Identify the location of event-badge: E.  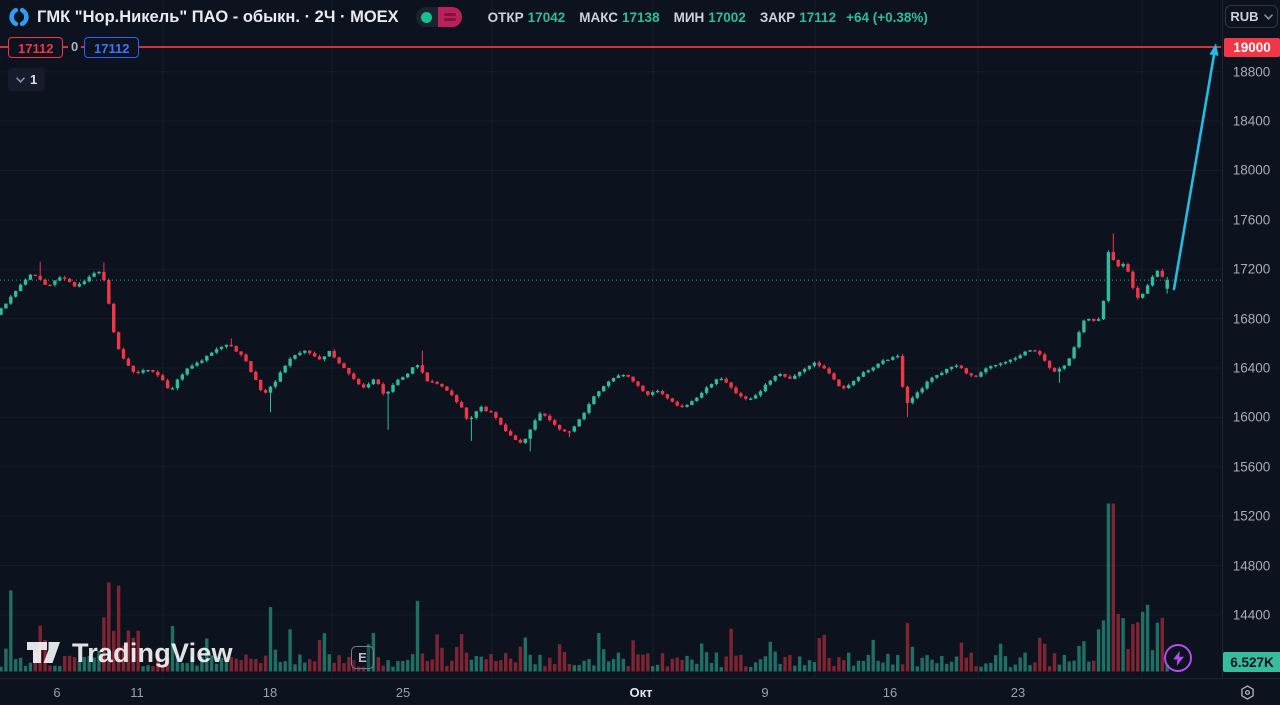
(362, 657).